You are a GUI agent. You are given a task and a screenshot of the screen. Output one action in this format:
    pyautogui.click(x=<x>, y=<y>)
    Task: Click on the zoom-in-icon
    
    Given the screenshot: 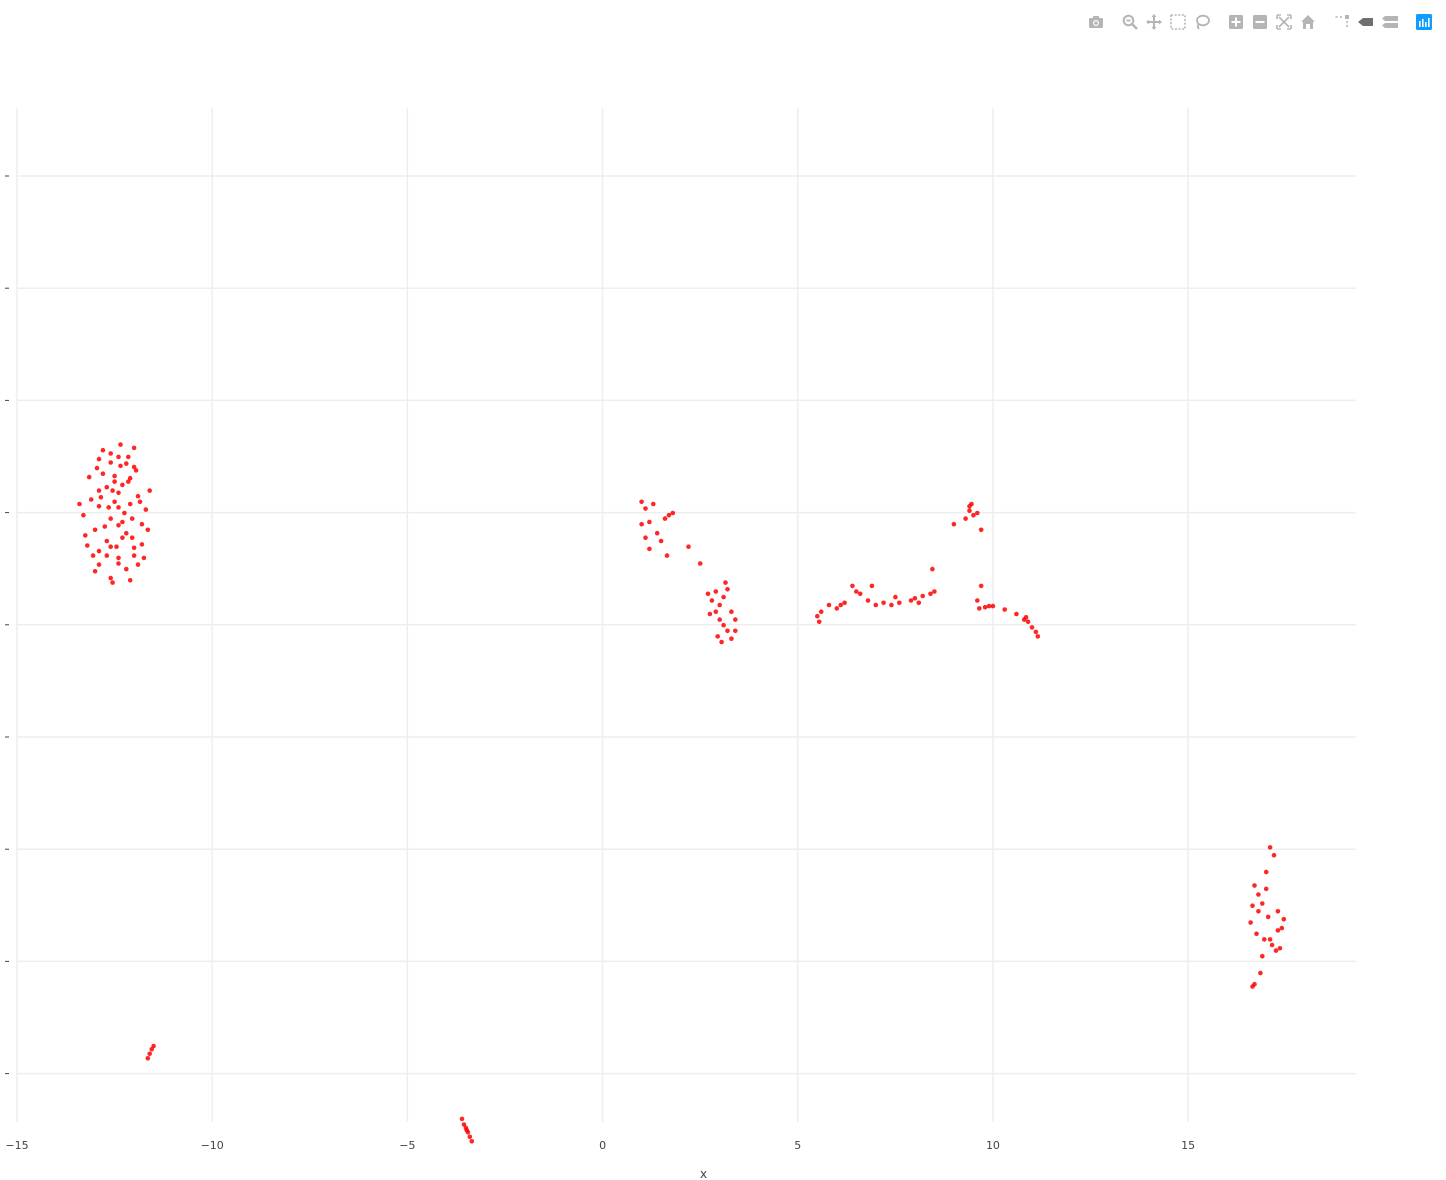 What is the action you would take?
    pyautogui.click(x=1236, y=22)
    